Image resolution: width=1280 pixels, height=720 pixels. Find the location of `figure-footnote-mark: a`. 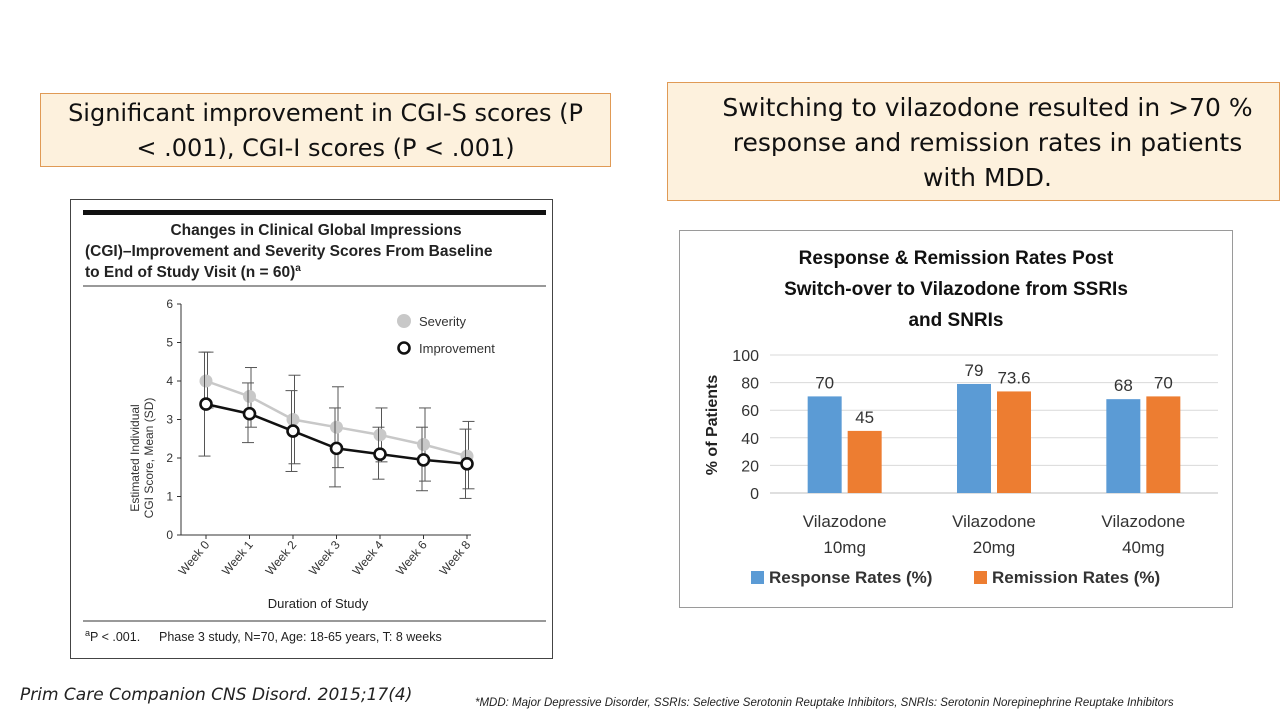

figure-footnote-mark: a is located at coordinates (87, 633).